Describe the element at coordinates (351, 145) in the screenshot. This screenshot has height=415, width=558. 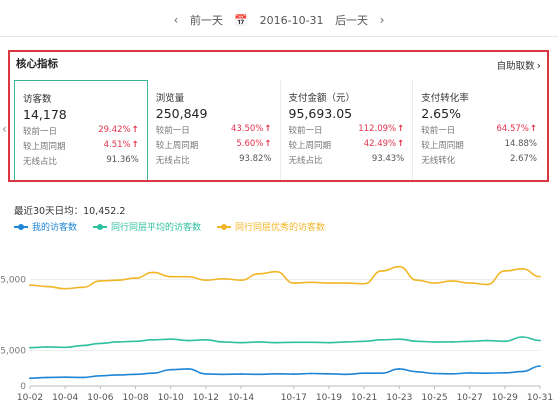
I see `metric-row: 较上周同期 42.49%` at that location.